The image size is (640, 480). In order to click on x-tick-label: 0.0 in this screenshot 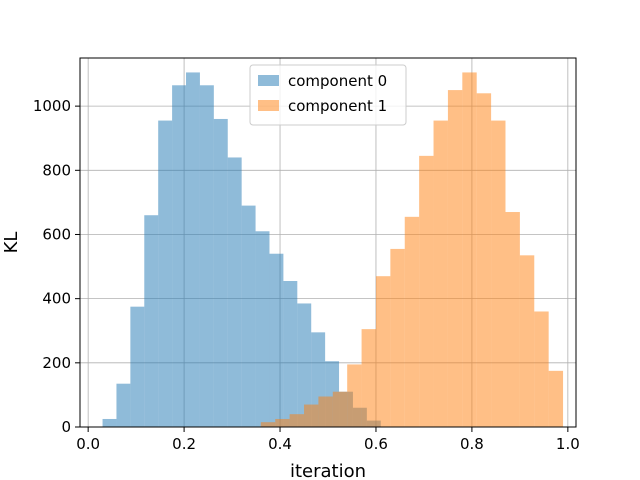, I will do `click(88, 444)`.